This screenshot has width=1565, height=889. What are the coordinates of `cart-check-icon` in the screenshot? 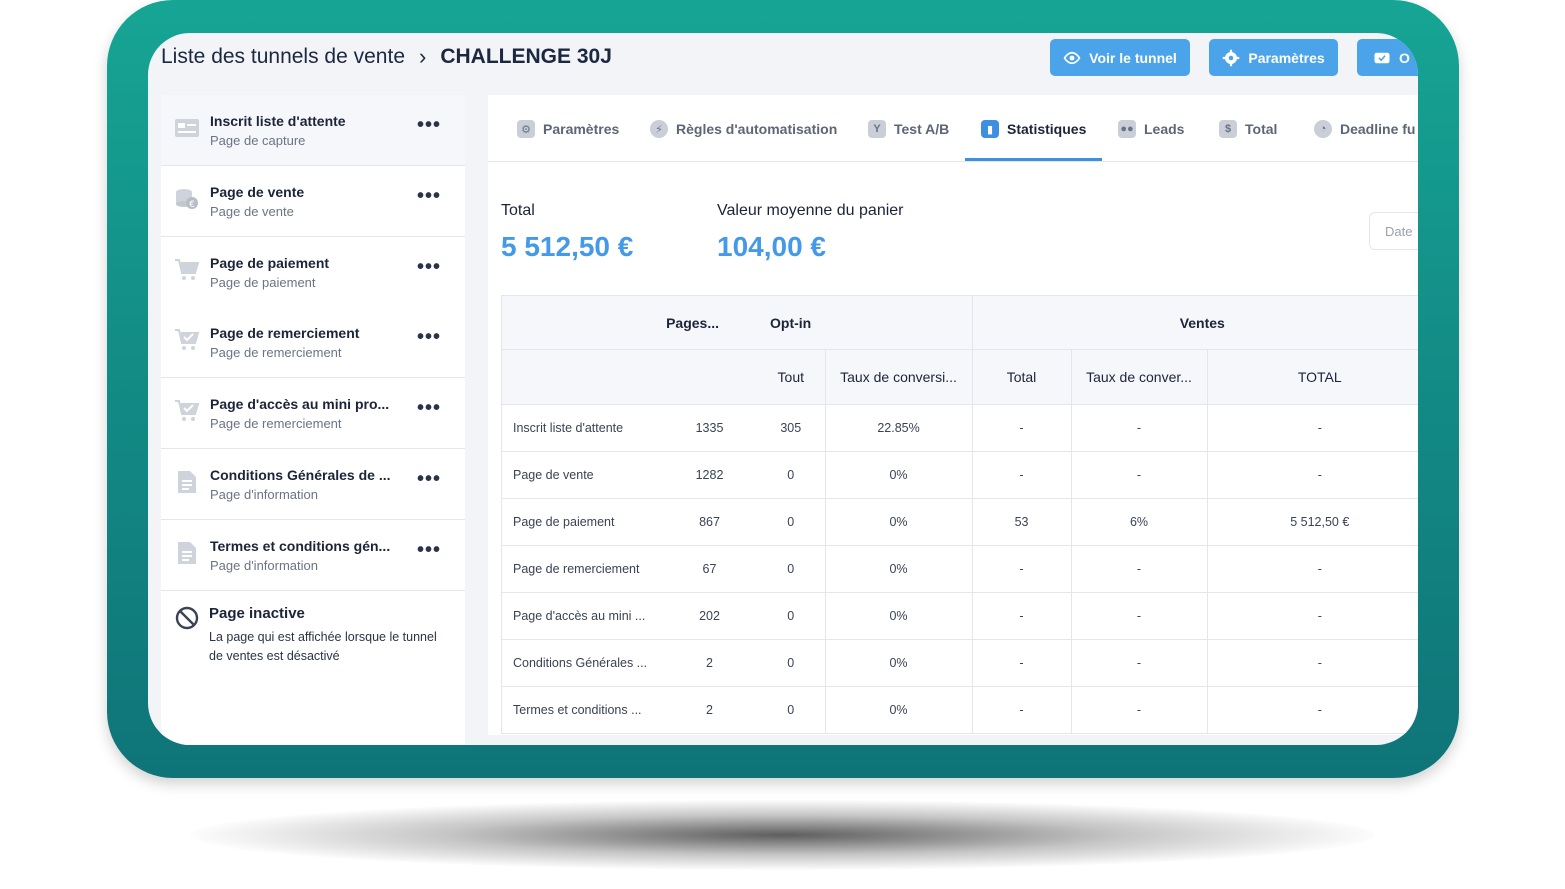 It's located at (187, 410).